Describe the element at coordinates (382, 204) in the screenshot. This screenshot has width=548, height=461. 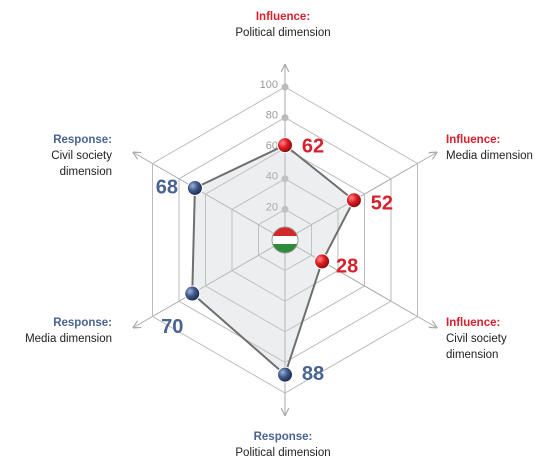
I see `value-label: 52` at that location.